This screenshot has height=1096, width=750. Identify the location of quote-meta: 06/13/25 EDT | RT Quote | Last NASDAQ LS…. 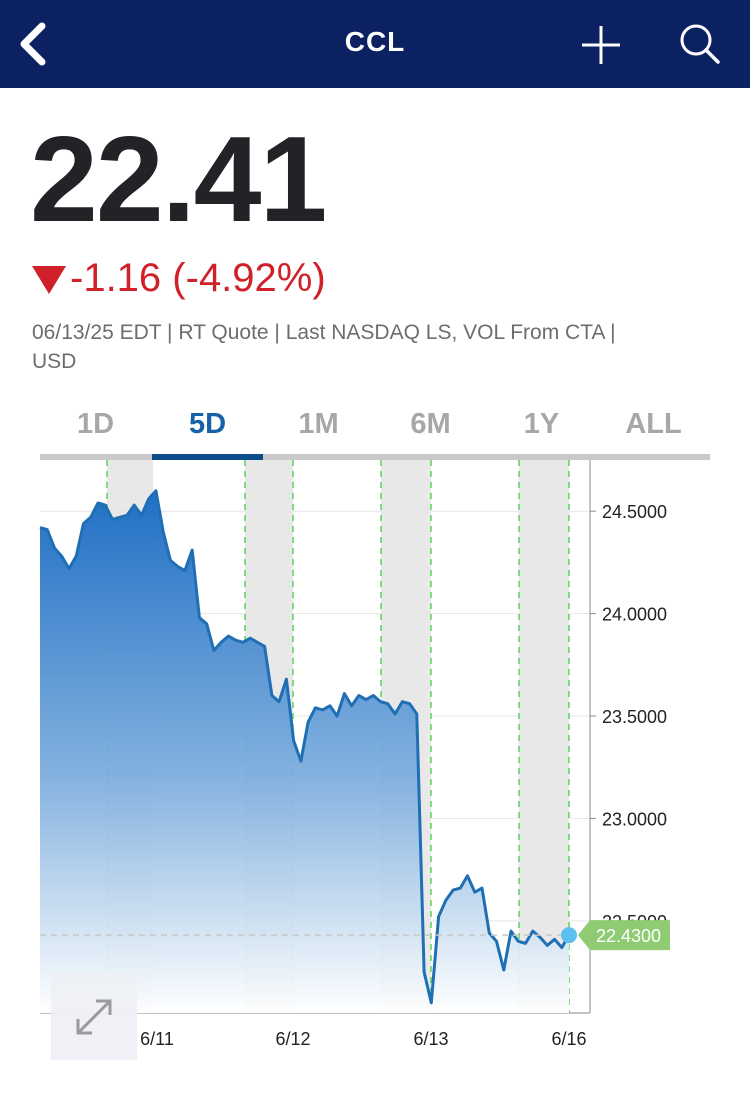
(372, 347).